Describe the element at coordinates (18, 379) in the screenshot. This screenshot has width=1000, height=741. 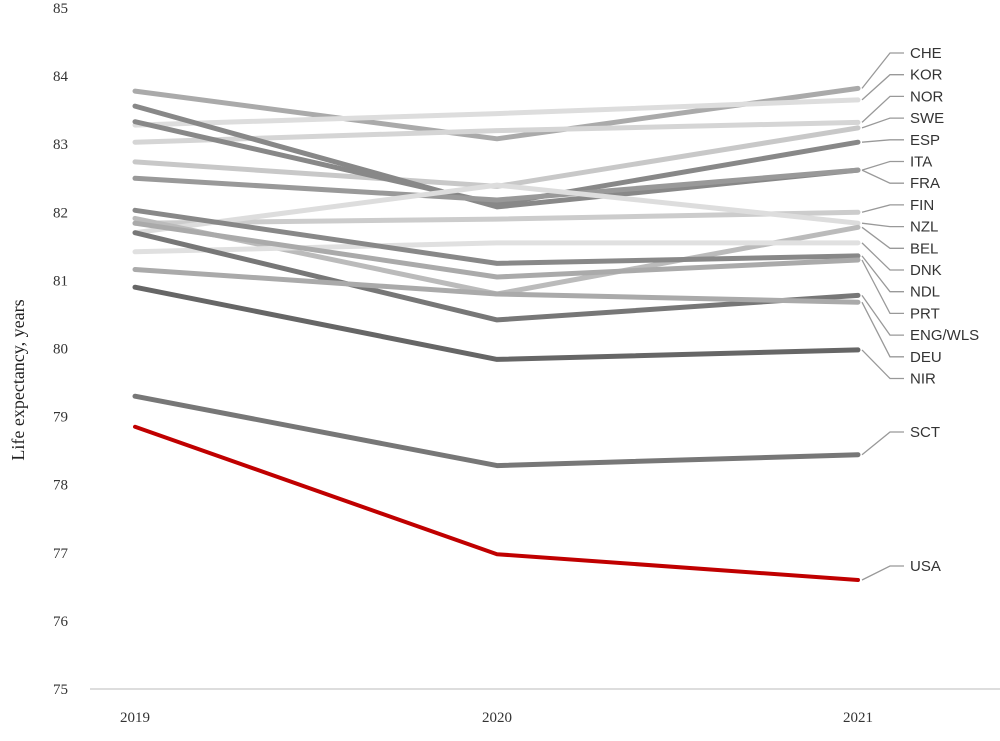
I see `y-axis-label: Life expectancy, years` at that location.